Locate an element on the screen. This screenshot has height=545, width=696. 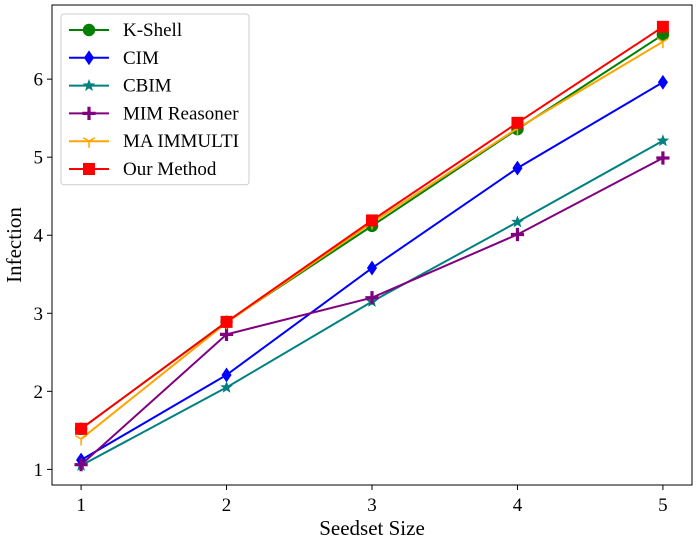
legend-item: CIM is located at coordinates (114, 58).